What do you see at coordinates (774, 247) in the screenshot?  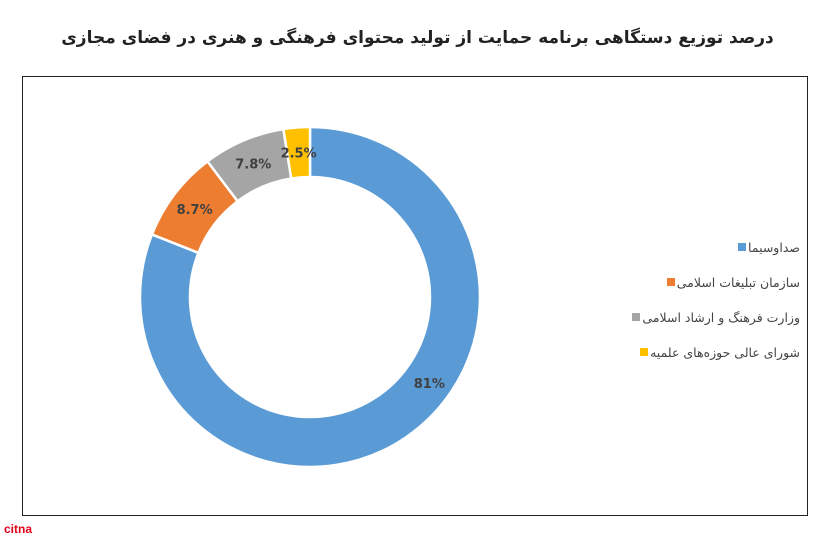 I see `legend-label: صداوسیما` at bounding box center [774, 247].